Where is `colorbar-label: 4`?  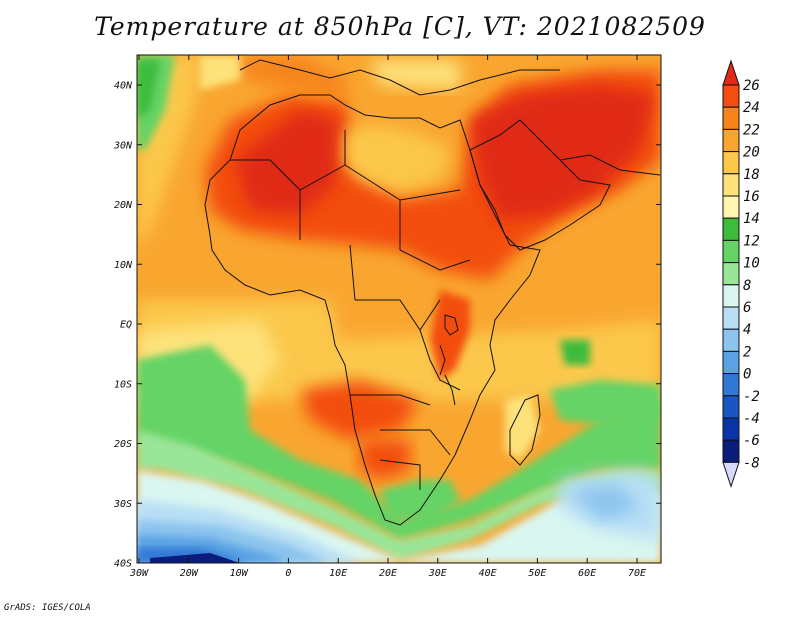 colorbar-label: 4 is located at coordinates (747, 330).